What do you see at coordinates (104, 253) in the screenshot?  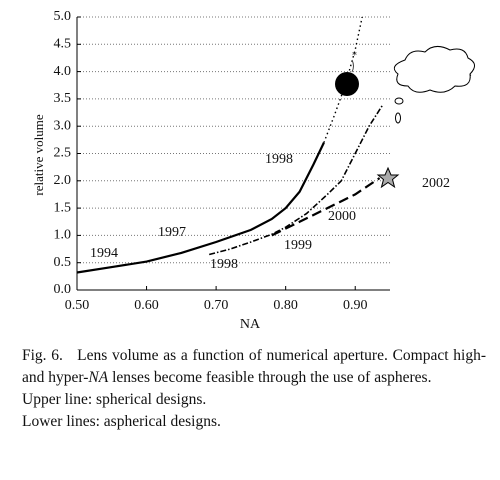 I see `annotation: 1994` at bounding box center [104, 253].